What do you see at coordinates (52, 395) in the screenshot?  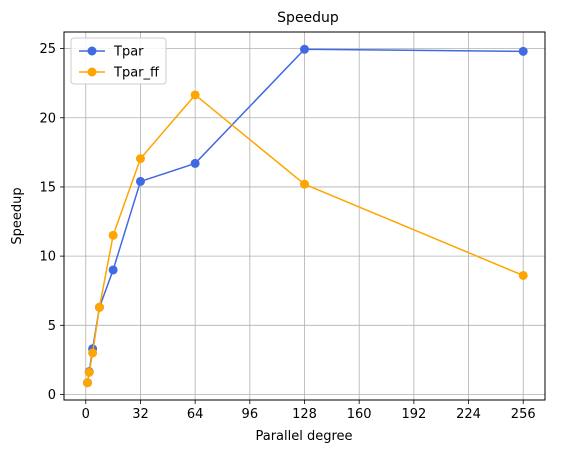 I see `y-tick-label: 0` at bounding box center [52, 395].